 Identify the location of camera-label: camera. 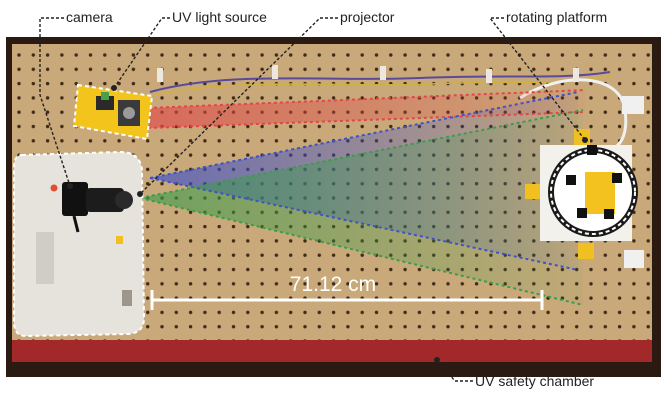
(89, 17).